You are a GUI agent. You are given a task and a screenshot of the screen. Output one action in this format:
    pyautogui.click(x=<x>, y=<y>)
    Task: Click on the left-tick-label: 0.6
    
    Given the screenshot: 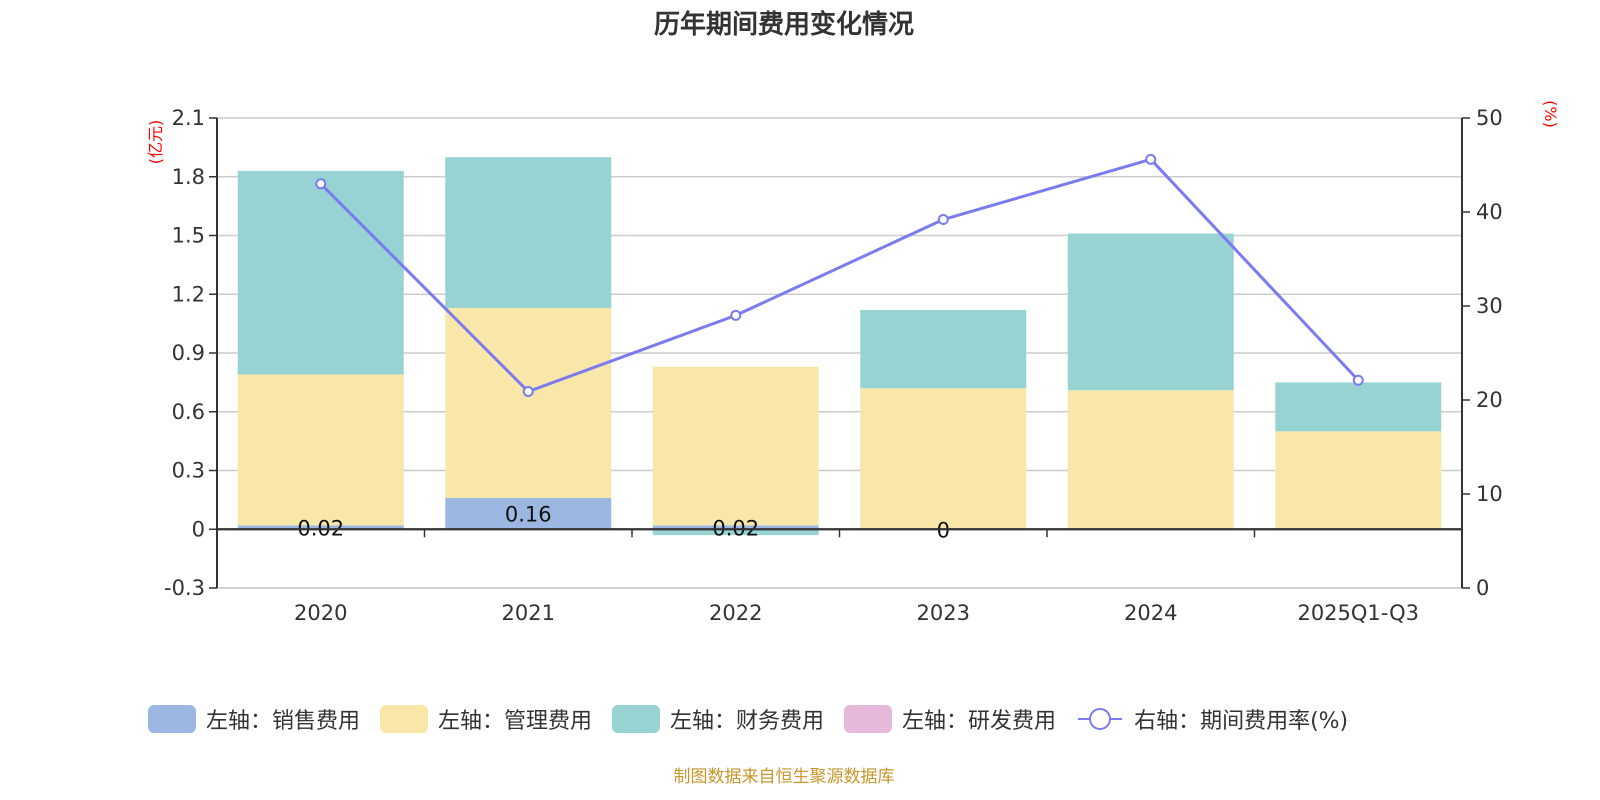 What is the action you would take?
    pyautogui.click(x=188, y=412)
    